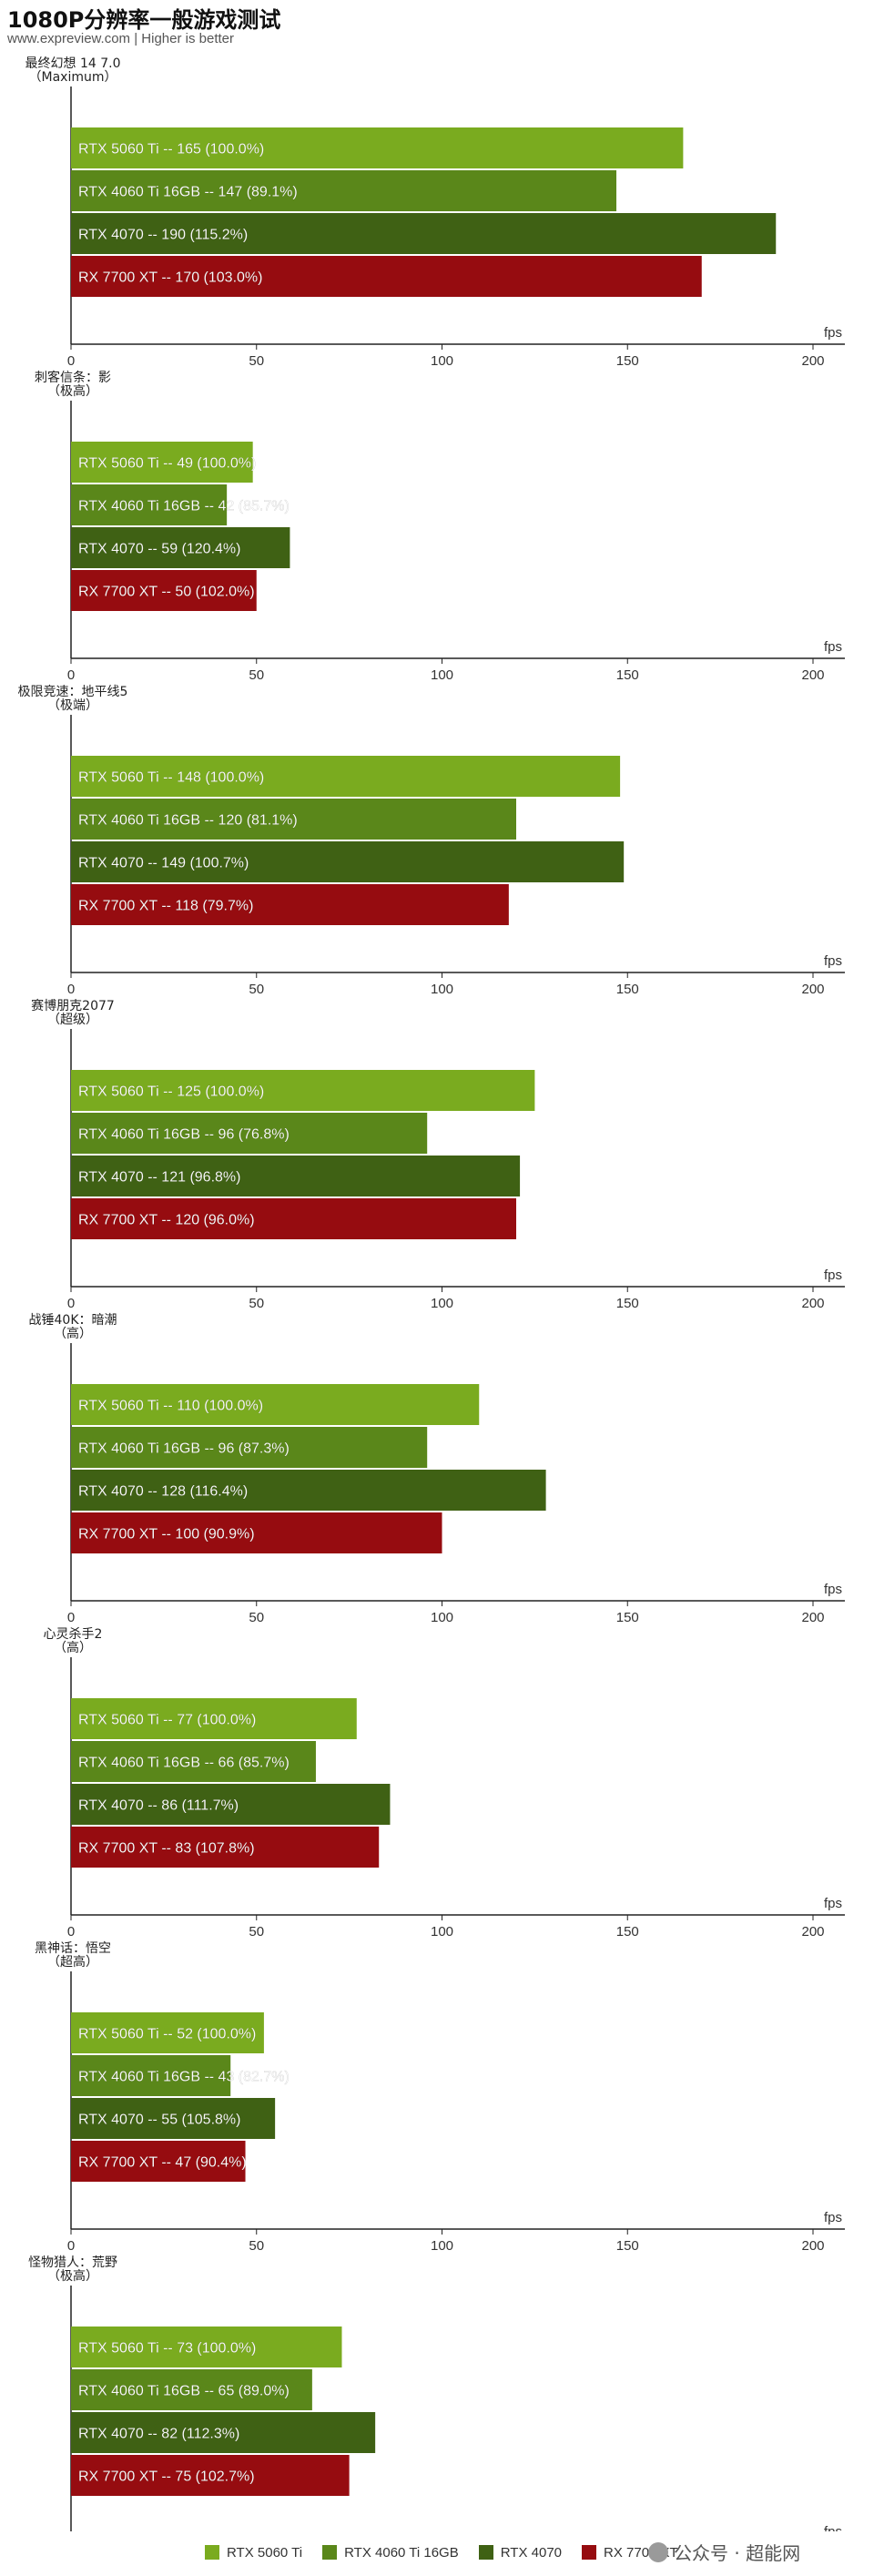 Image resolution: width=874 pixels, height=2576 pixels. I want to click on game-setting: （超级）, so click(72, 1020).